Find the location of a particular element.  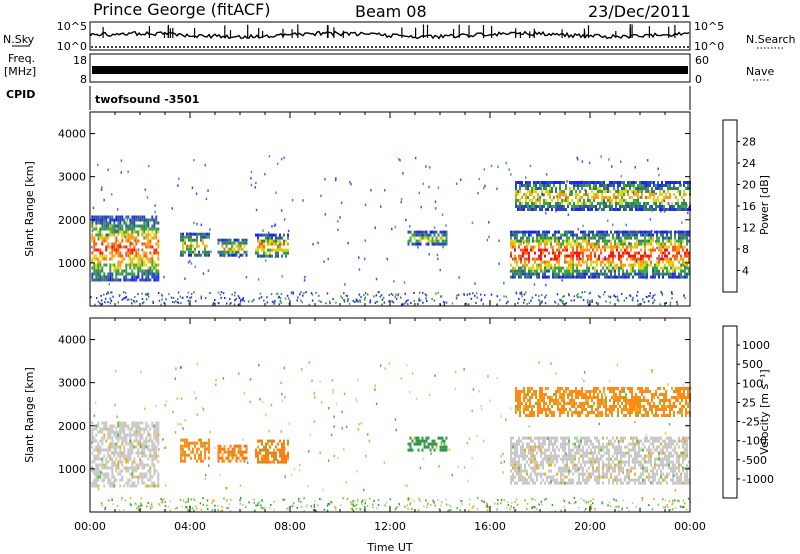

noise-strip: 10^5 10^0 10^5 10^0 is located at coordinates (390, 36).